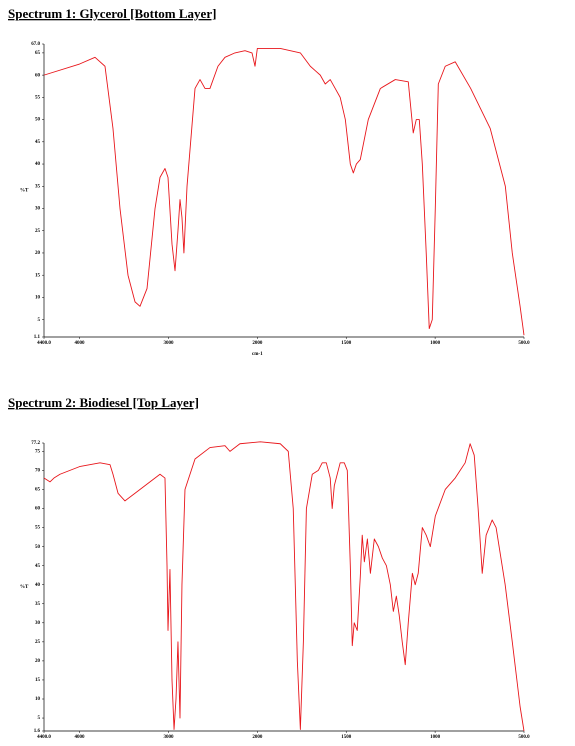  What do you see at coordinates (38, 471) in the screenshot?
I see `y-tick-label: 70` at bounding box center [38, 471].